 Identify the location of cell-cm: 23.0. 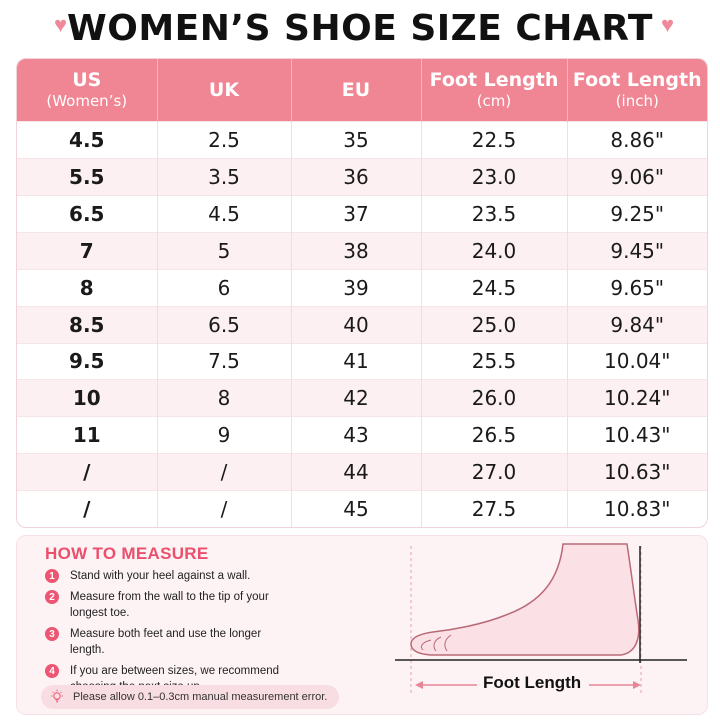
(494, 176).